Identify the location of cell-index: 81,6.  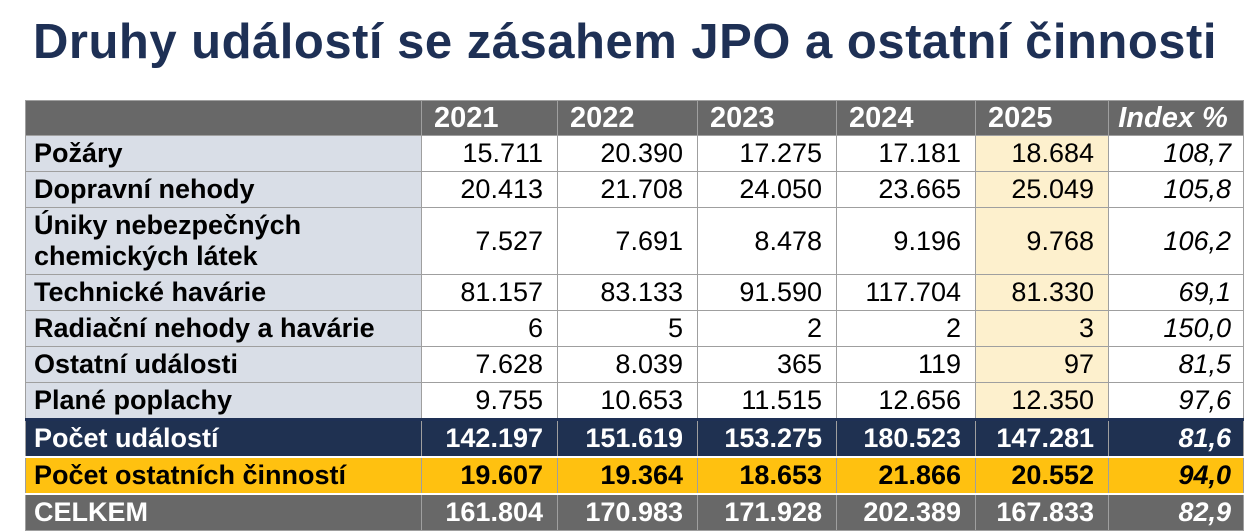
(1176, 438).